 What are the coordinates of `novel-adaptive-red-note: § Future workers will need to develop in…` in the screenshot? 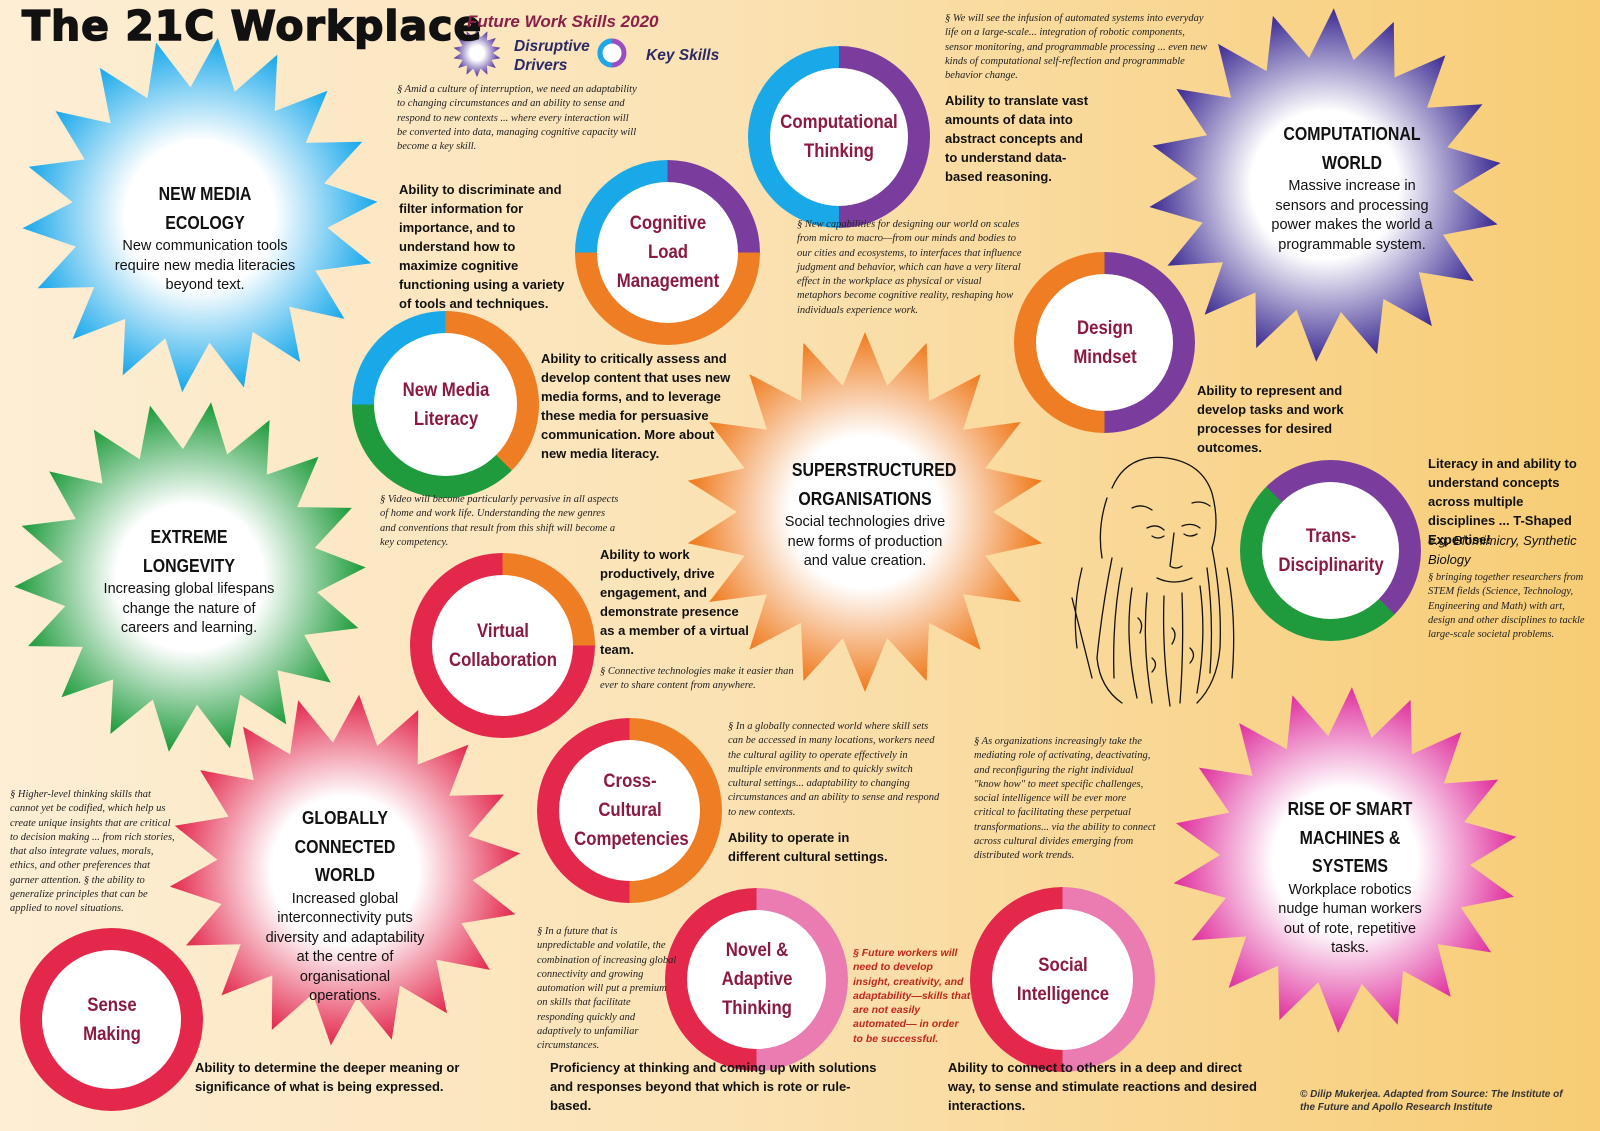 It's located at (912, 996).